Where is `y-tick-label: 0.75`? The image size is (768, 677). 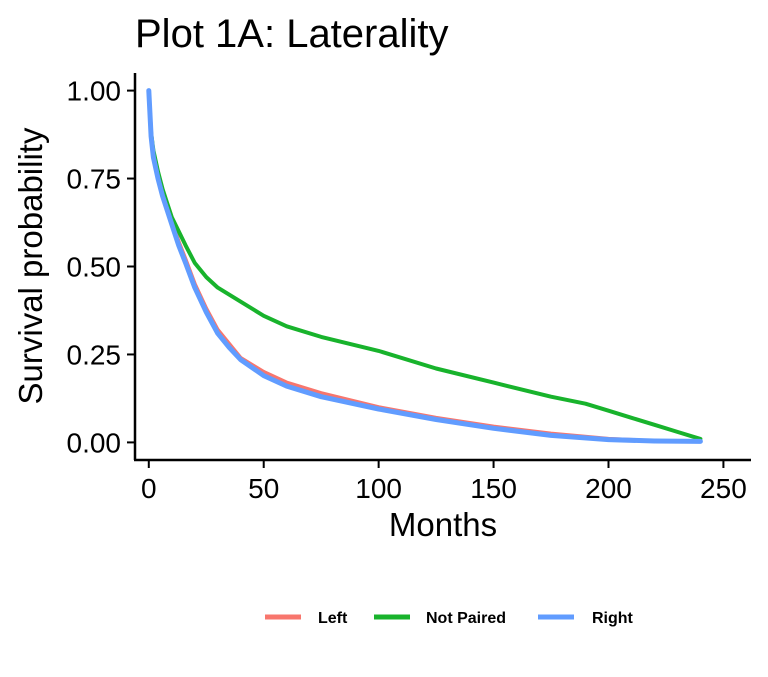
y-tick-label: 0.75 is located at coordinates (94, 179).